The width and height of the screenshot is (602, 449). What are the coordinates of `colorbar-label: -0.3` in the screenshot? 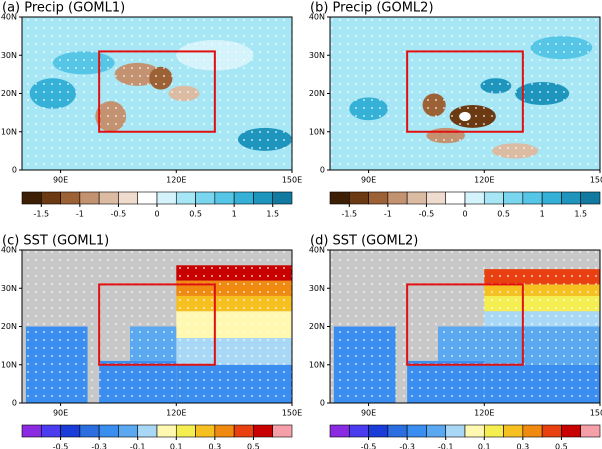 It's located at (99, 446).